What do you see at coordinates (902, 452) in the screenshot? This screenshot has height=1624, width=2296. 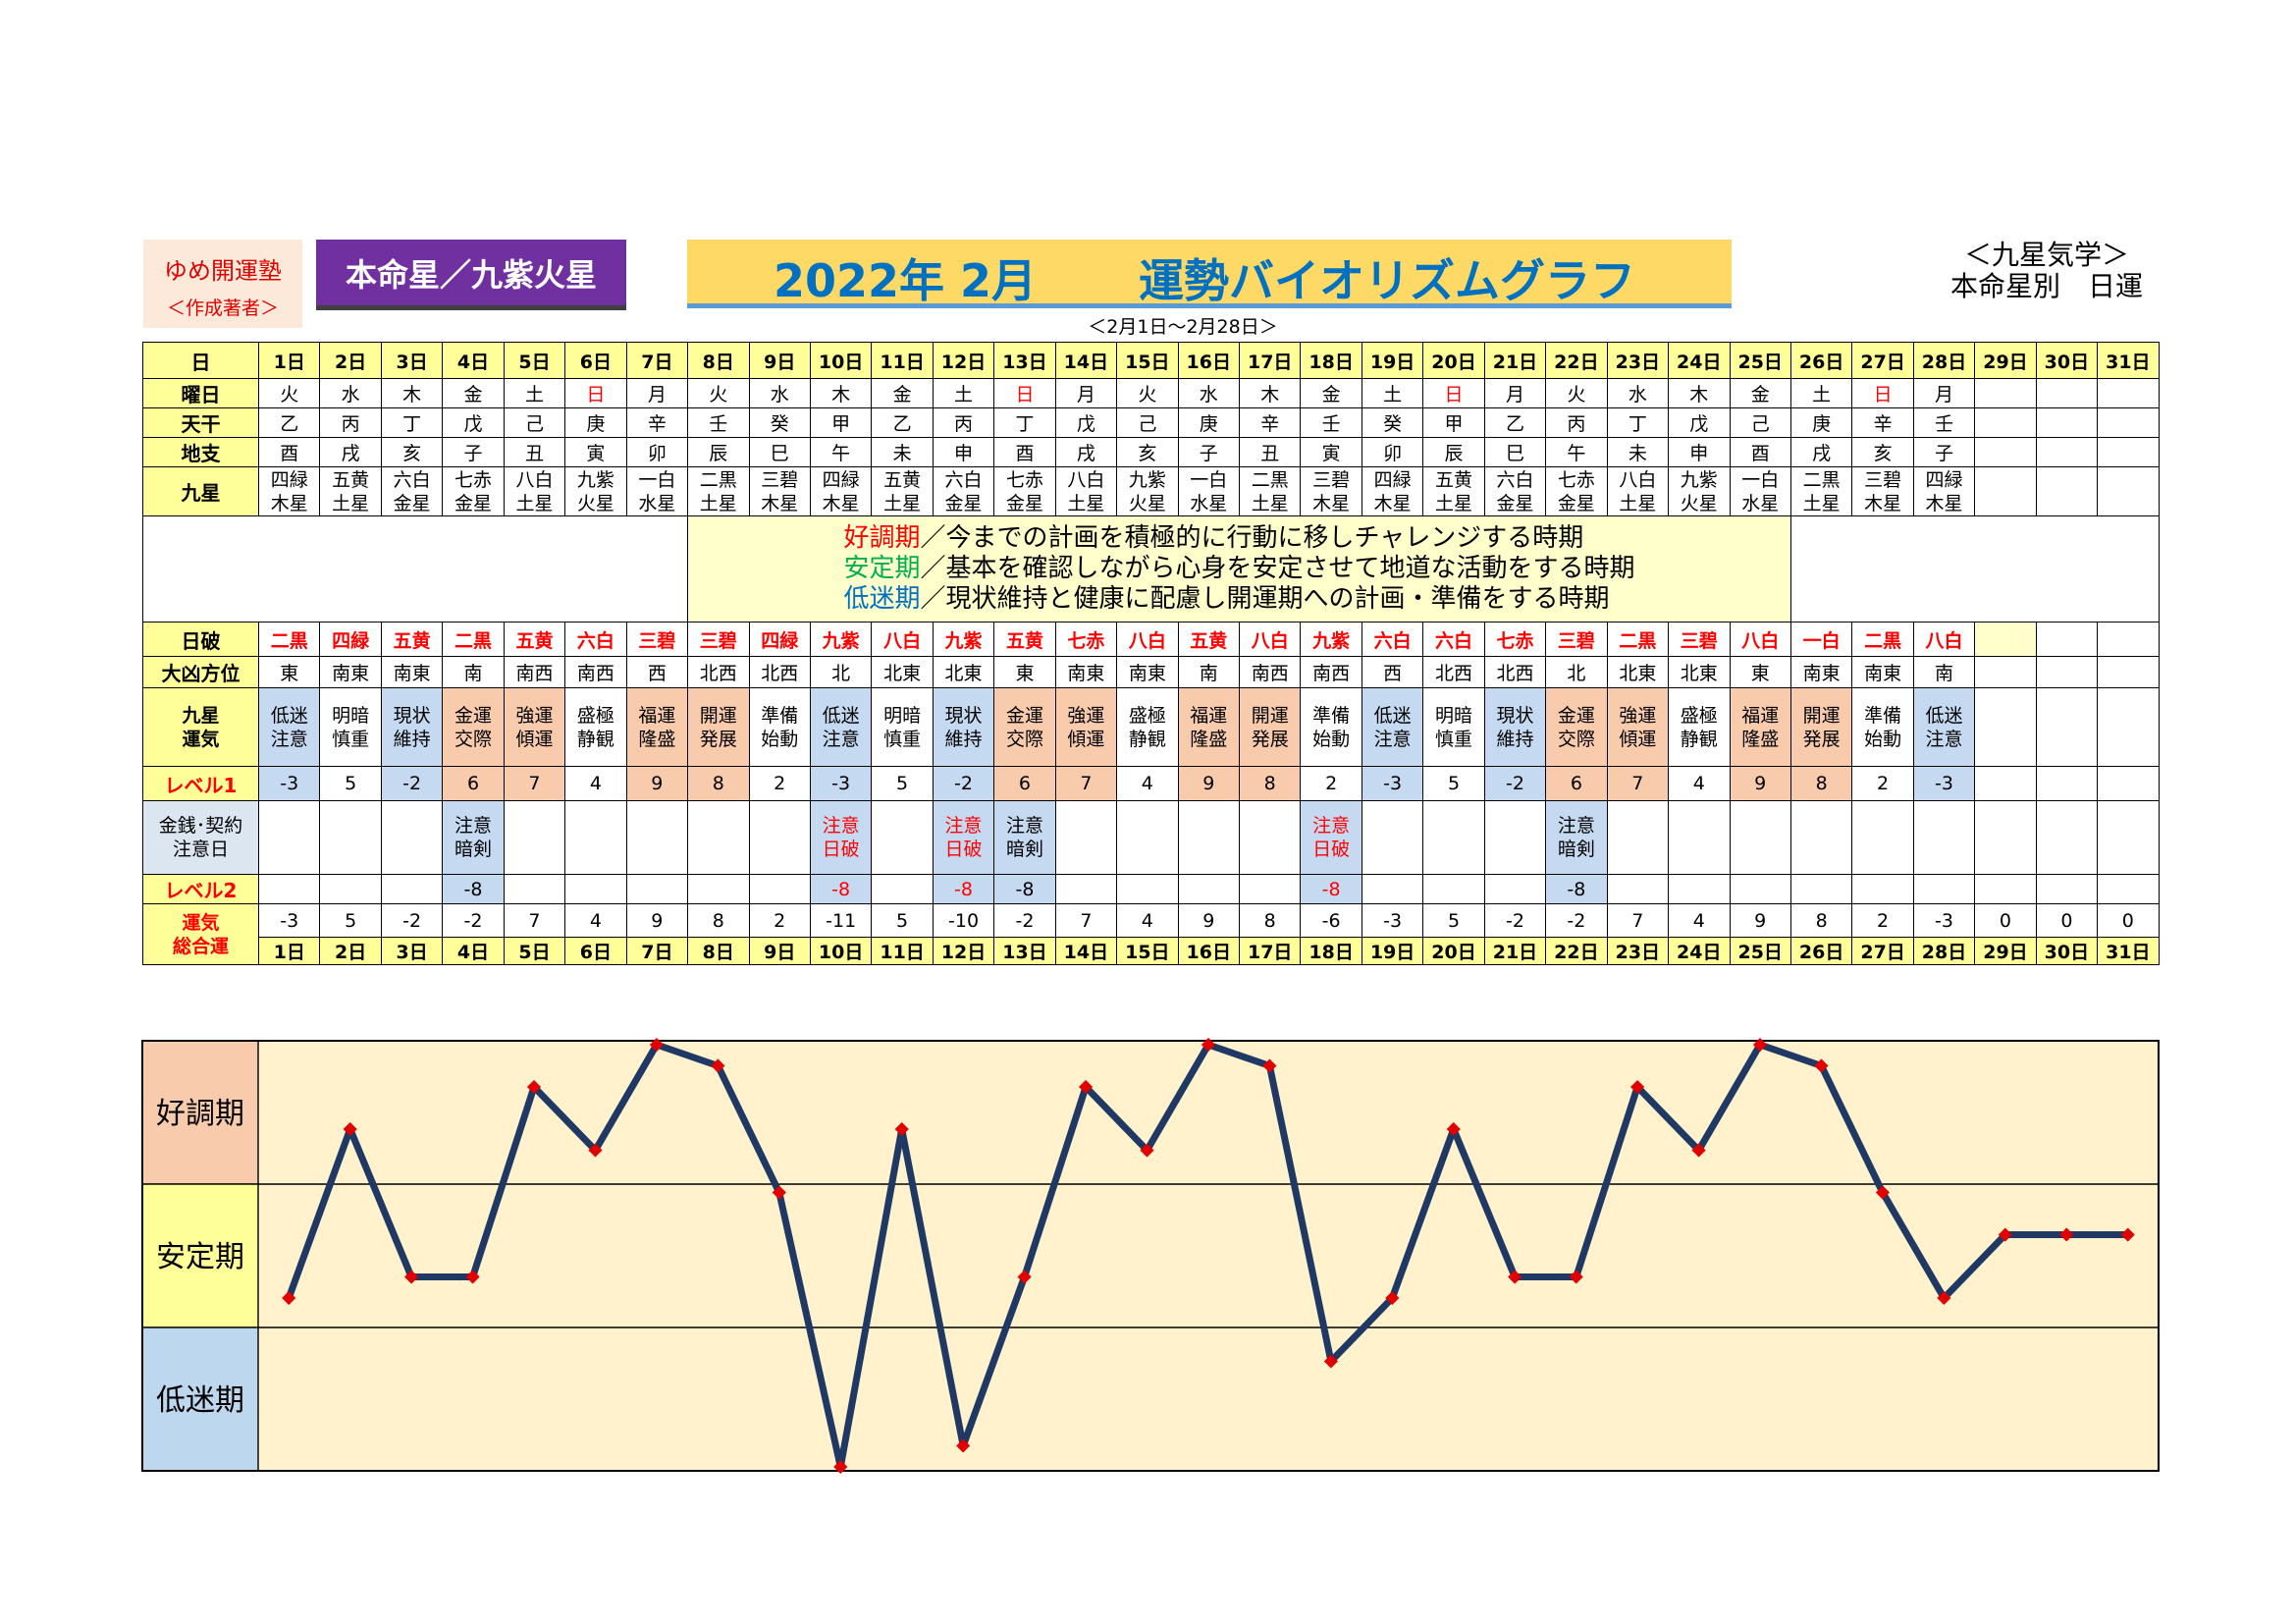 I see `chishi-cell: 未` at bounding box center [902, 452].